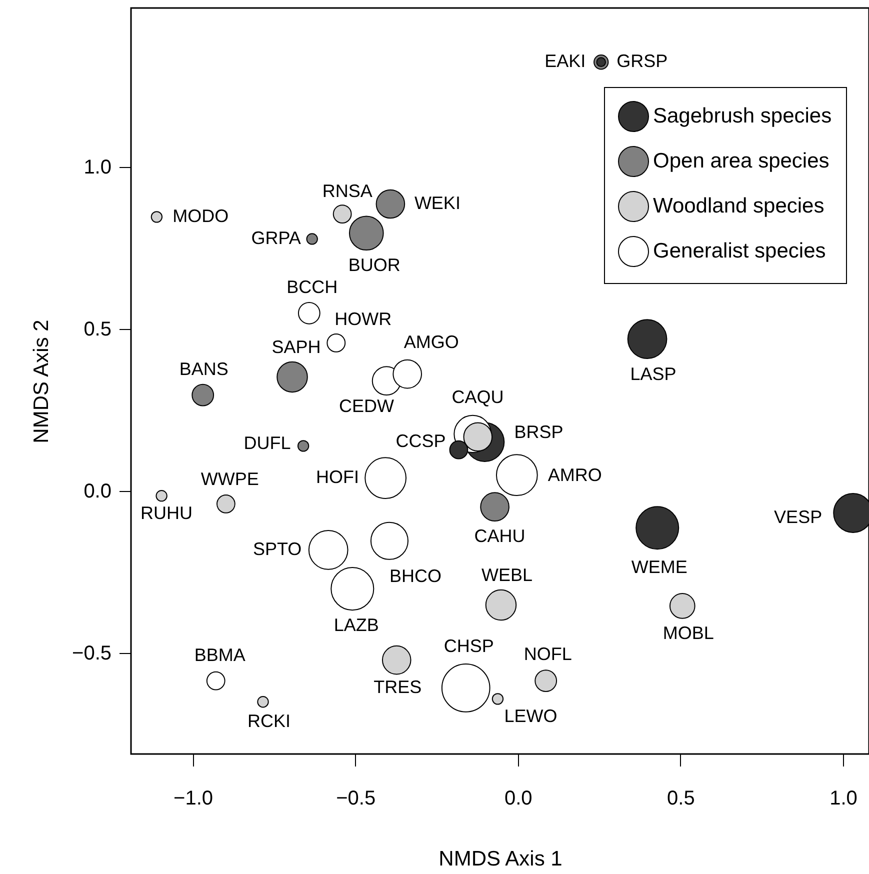 The width and height of the screenshot is (869, 874). I want to click on annotation: MOBL, so click(688, 632).